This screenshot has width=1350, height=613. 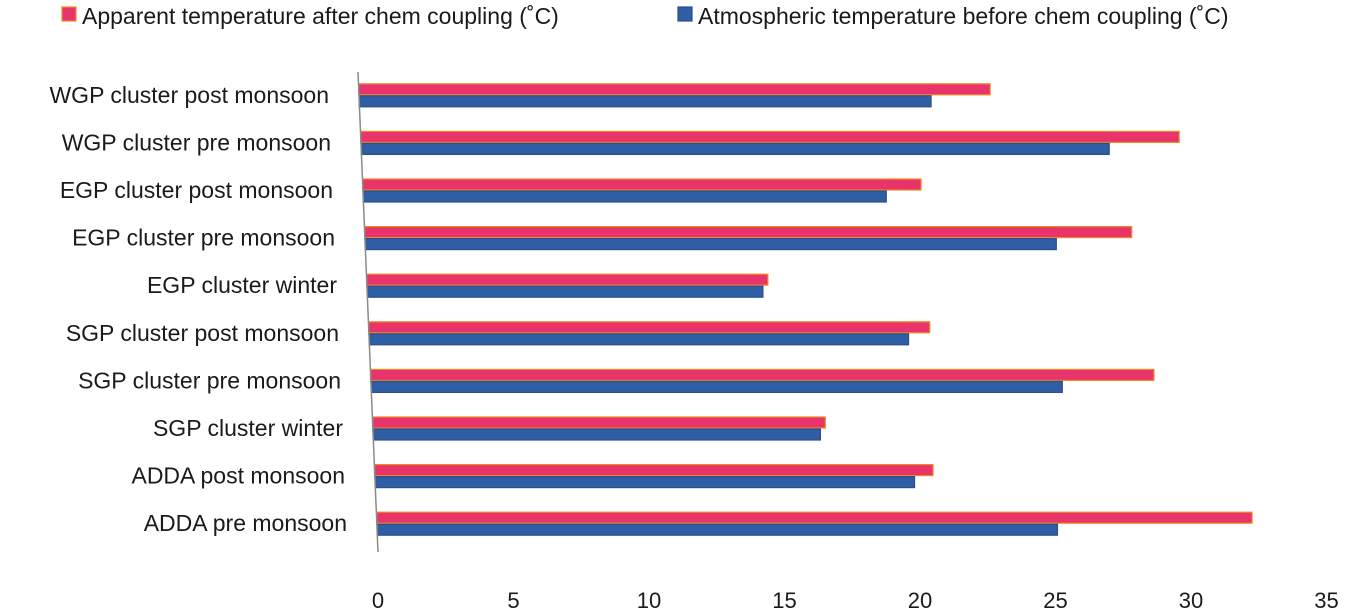 I want to click on bar-egp-cluster-winter-atmospheric, so click(x=565, y=291).